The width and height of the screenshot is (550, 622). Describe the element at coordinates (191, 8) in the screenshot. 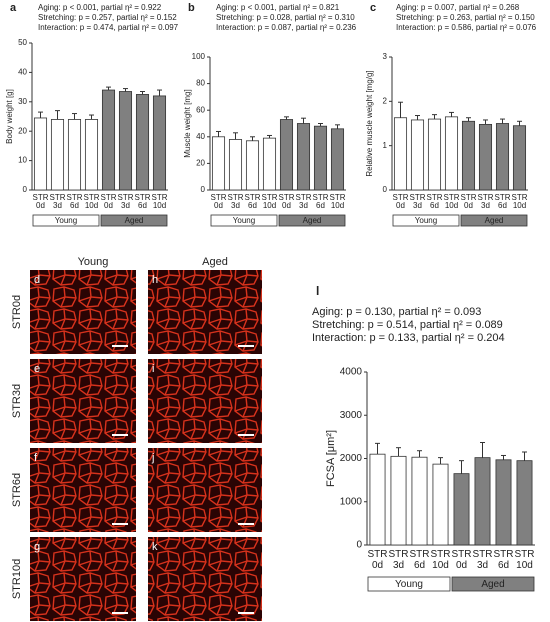

I see `panel-label: b` at that location.